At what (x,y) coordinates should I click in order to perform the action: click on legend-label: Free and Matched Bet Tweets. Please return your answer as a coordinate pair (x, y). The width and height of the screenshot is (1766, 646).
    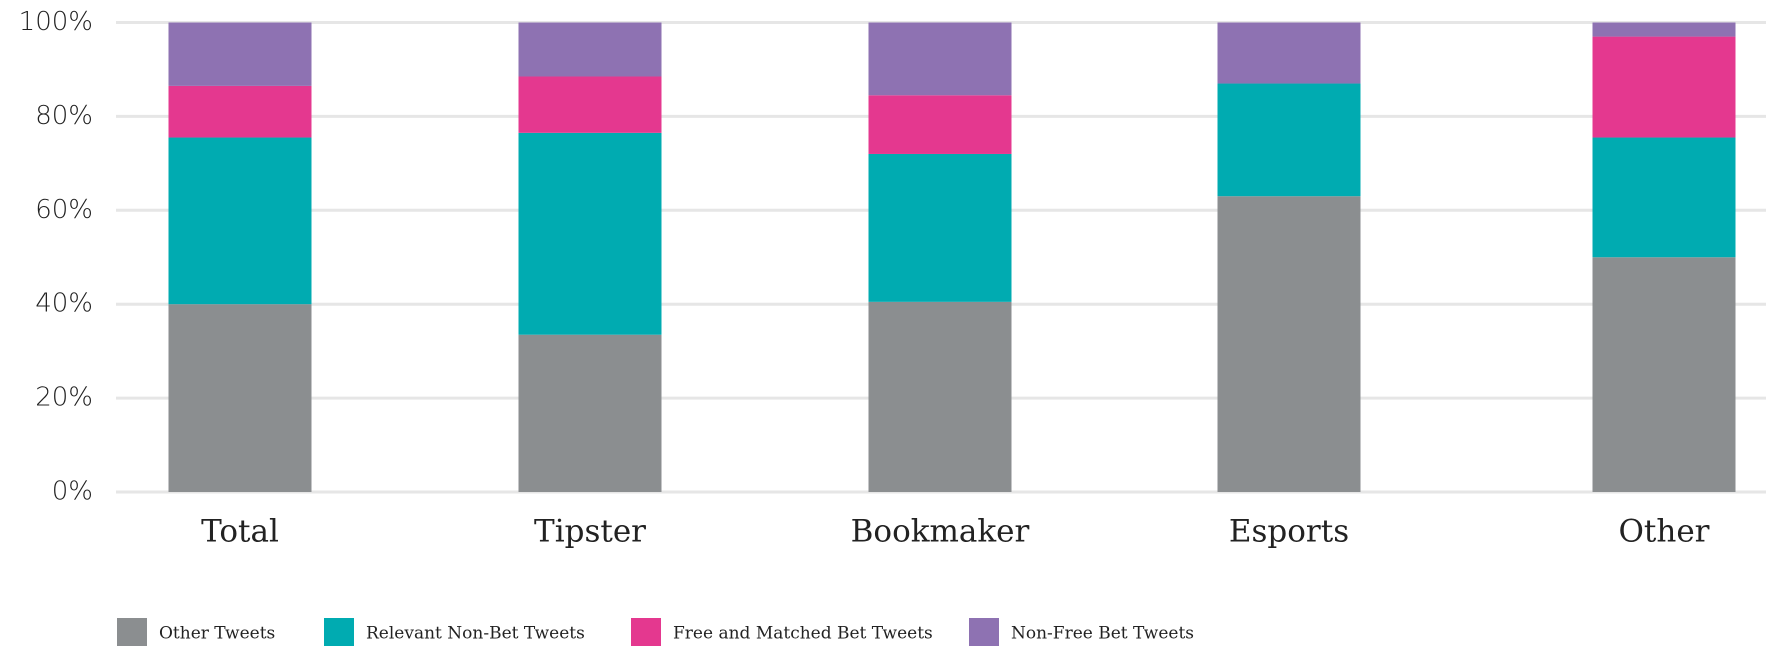
    Looking at the image, I should click on (803, 634).